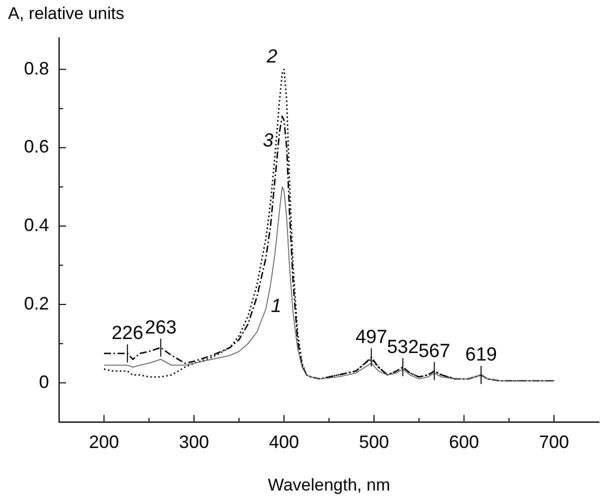 Image resolution: width=609 pixels, height=504 pixels. Describe the element at coordinates (284, 442) in the screenshot. I see `x-tick-label: 400` at that location.